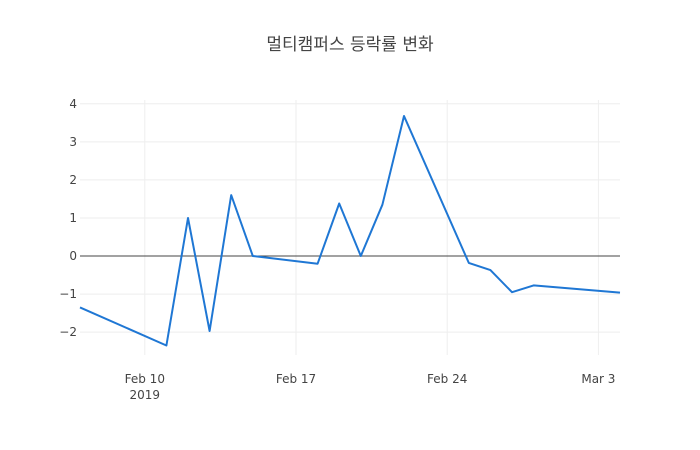 The height and width of the screenshot is (450, 700). Describe the element at coordinates (145, 379) in the screenshot. I see `x-tick-label: Feb 10` at that location.